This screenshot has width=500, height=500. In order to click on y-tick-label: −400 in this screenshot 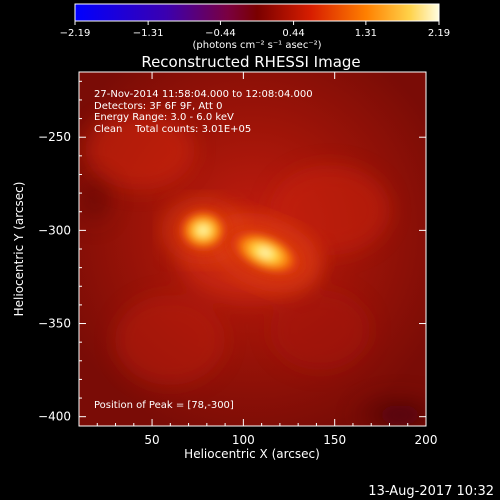, I will do `click(54, 417)`.